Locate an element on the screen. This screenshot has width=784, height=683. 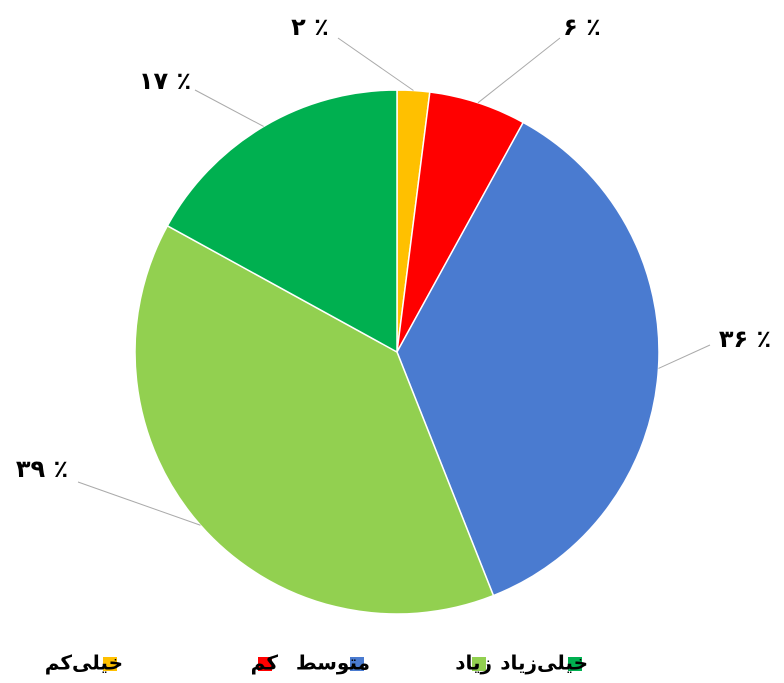
legend-label: خیلی‌زیاد is located at coordinates (544, 663).